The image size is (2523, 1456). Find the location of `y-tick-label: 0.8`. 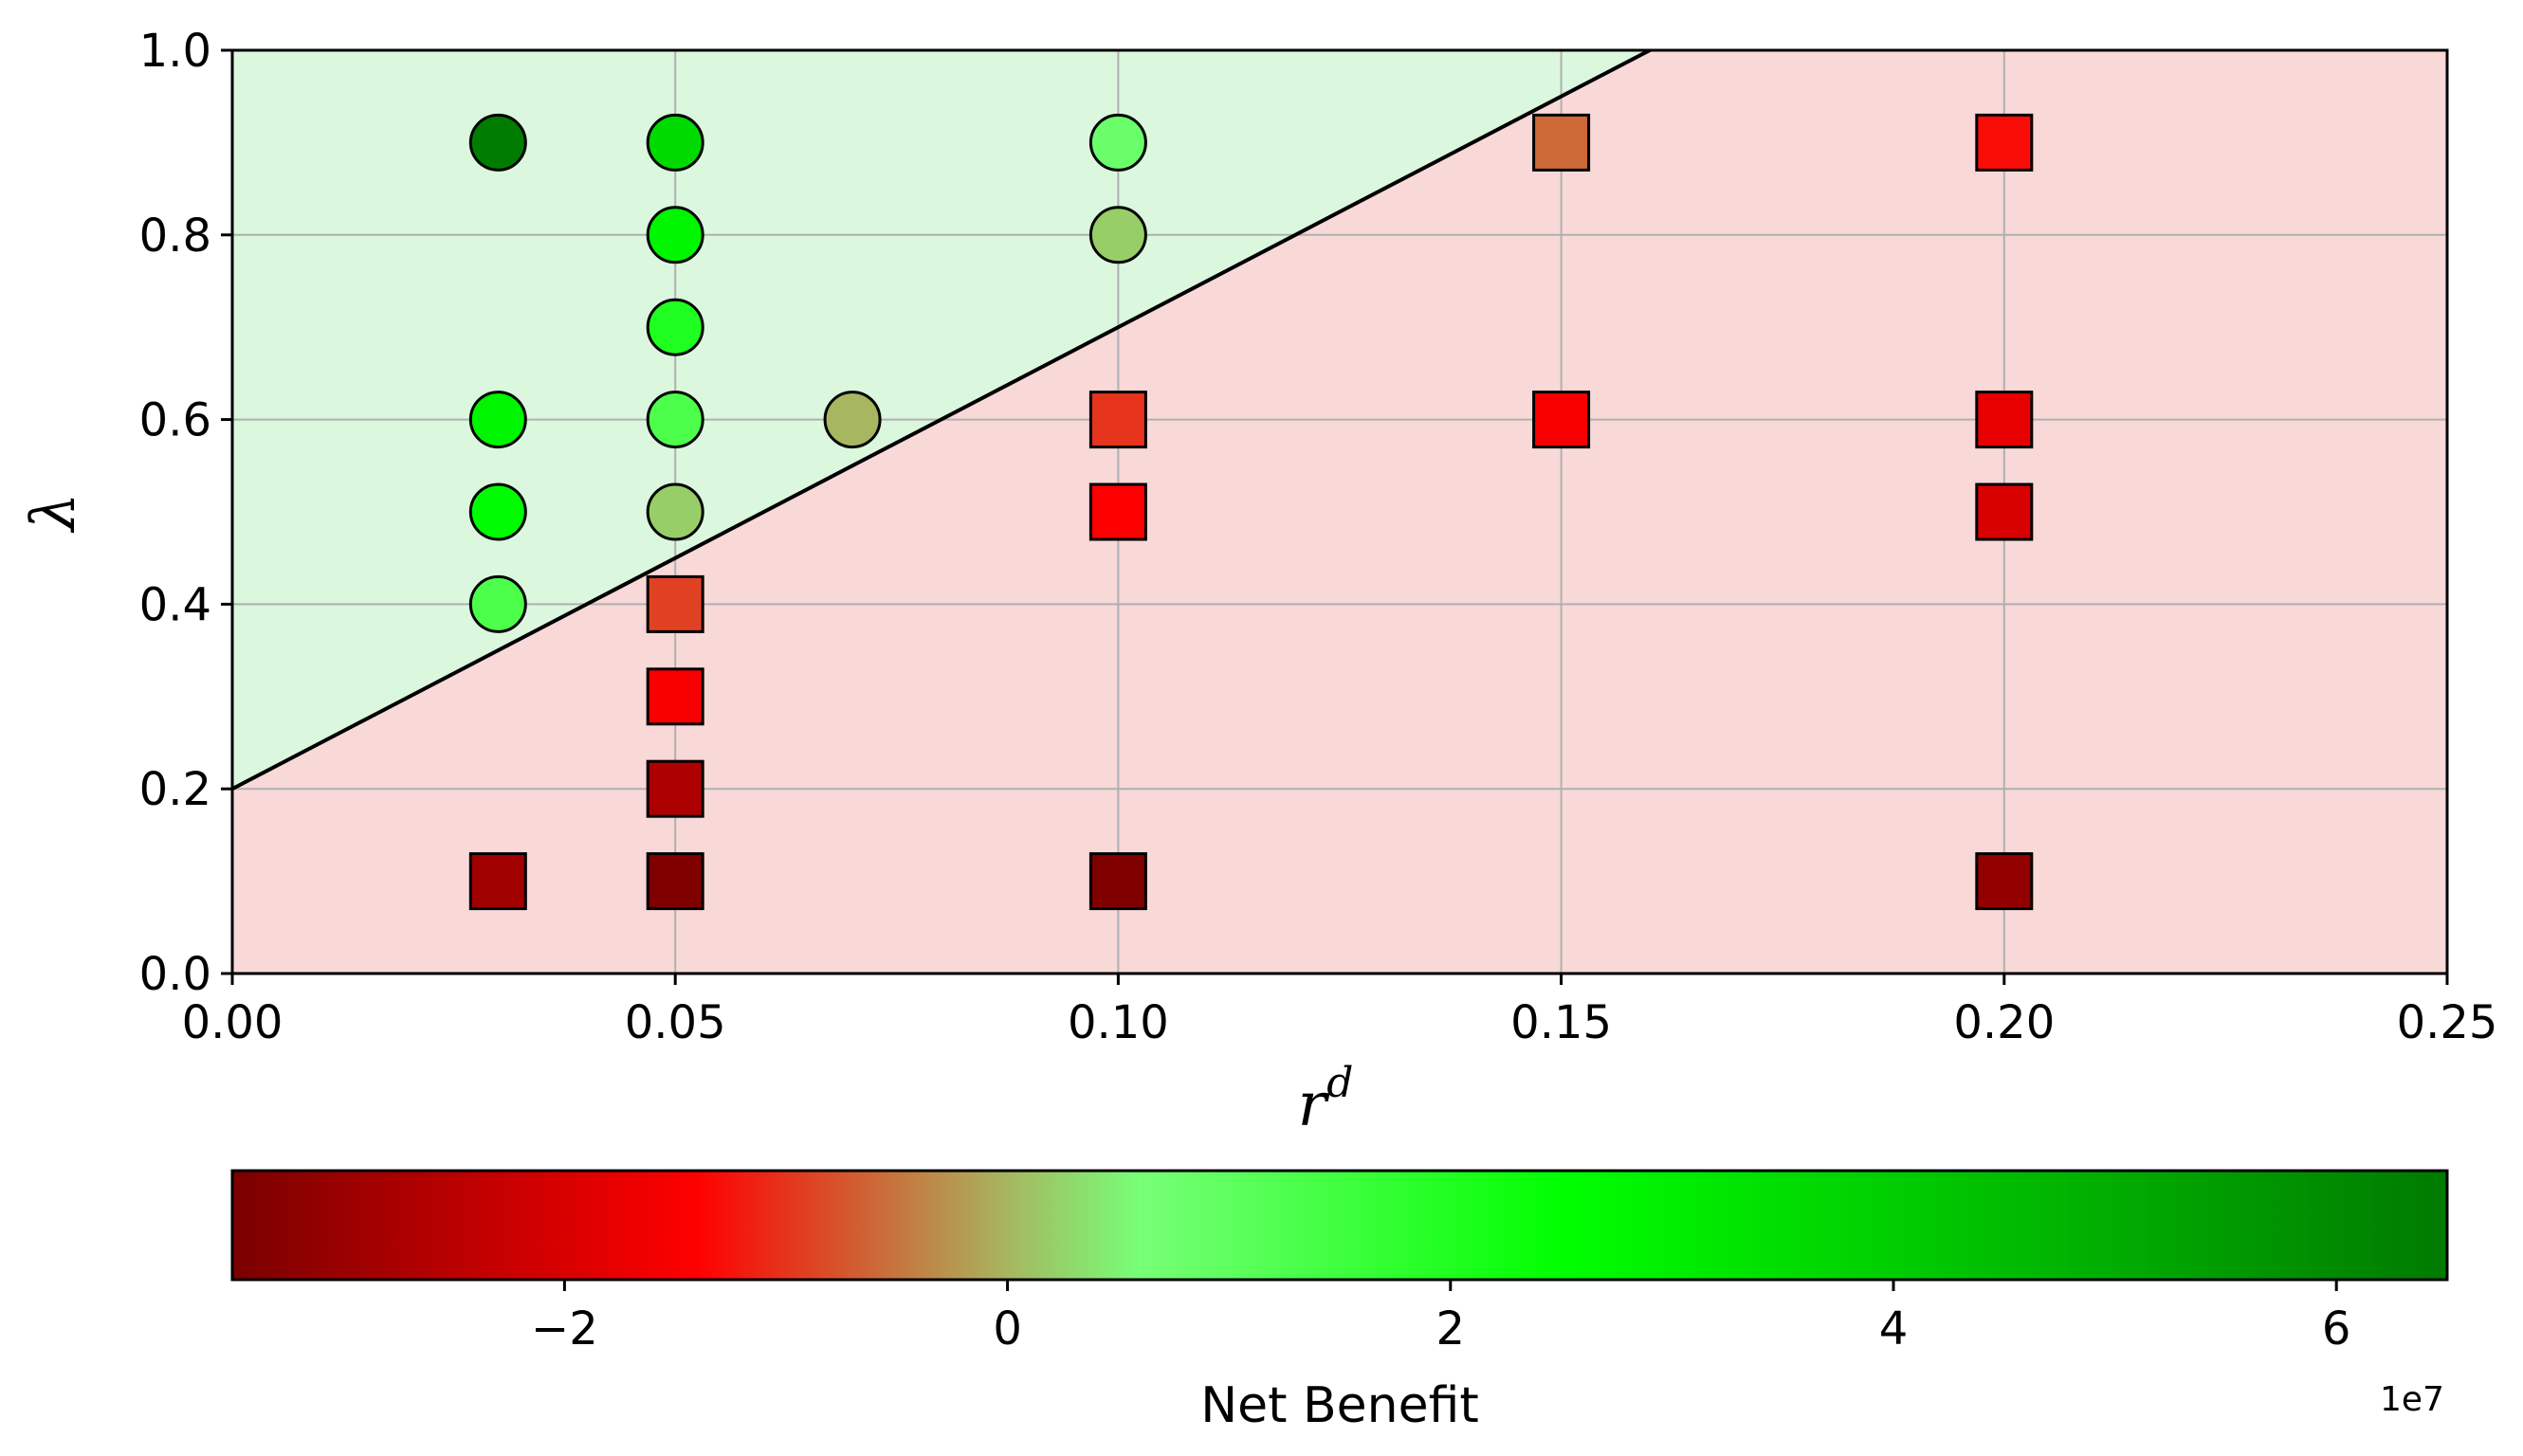

y-tick-label: 0.8 is located at coordinates (175, 236).